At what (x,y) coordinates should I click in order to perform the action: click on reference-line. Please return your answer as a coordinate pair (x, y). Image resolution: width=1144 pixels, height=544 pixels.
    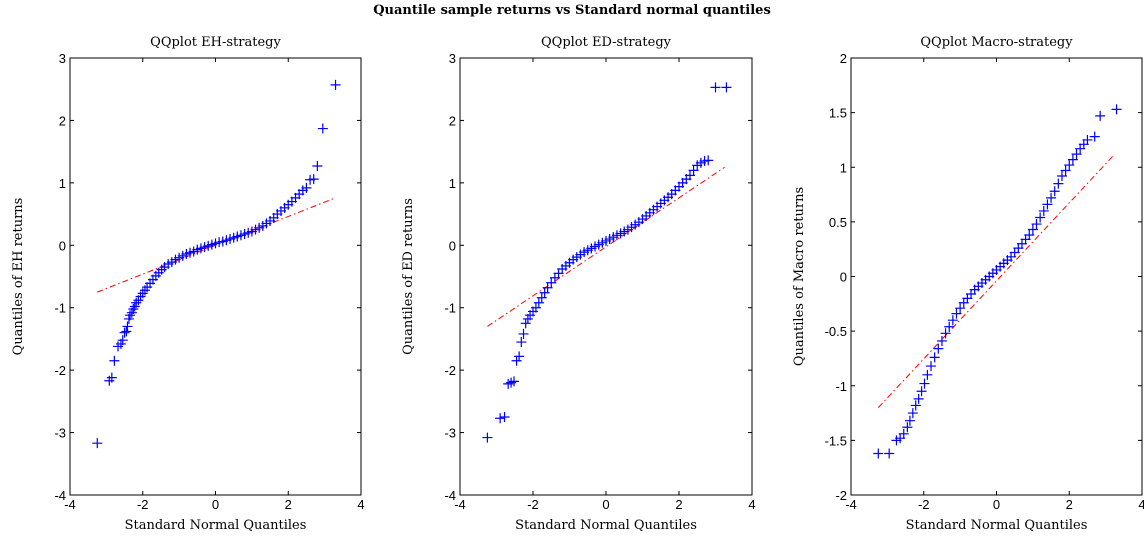
    Looking at the image, I should click on (606, 246).